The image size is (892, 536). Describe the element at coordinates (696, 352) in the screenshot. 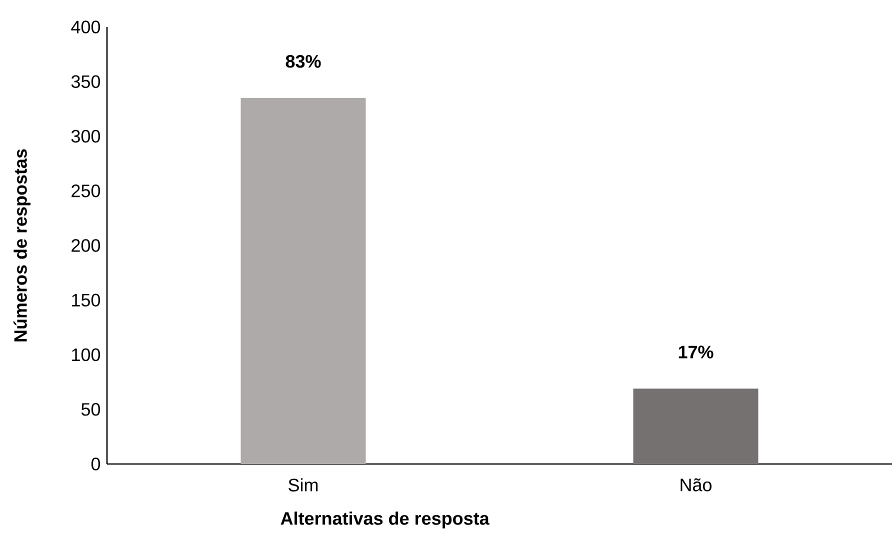

I see `annotation: 17%` at that location.